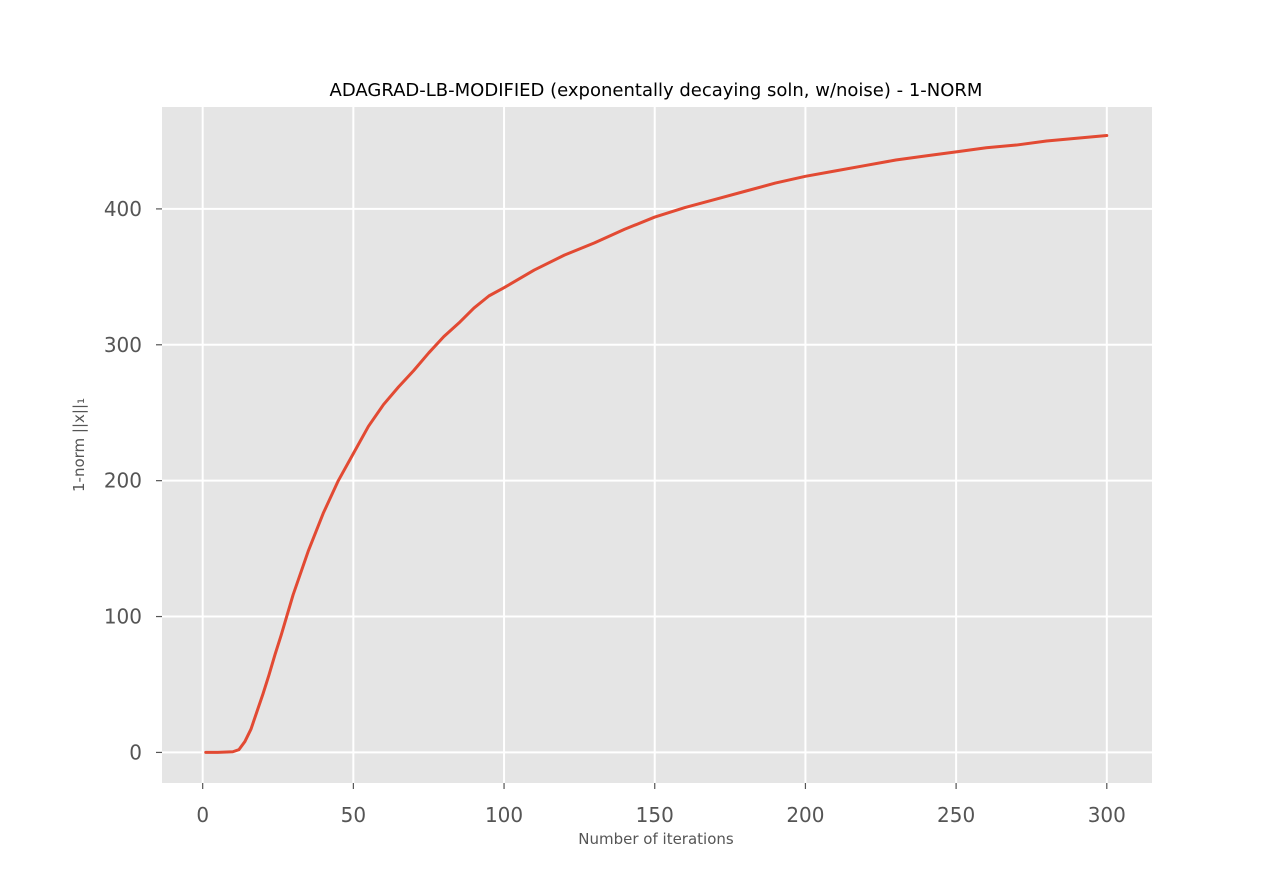 The height and width of the screenshot is (880, 1280). I want to click on y-tick-label: 300, so click(123, 345).